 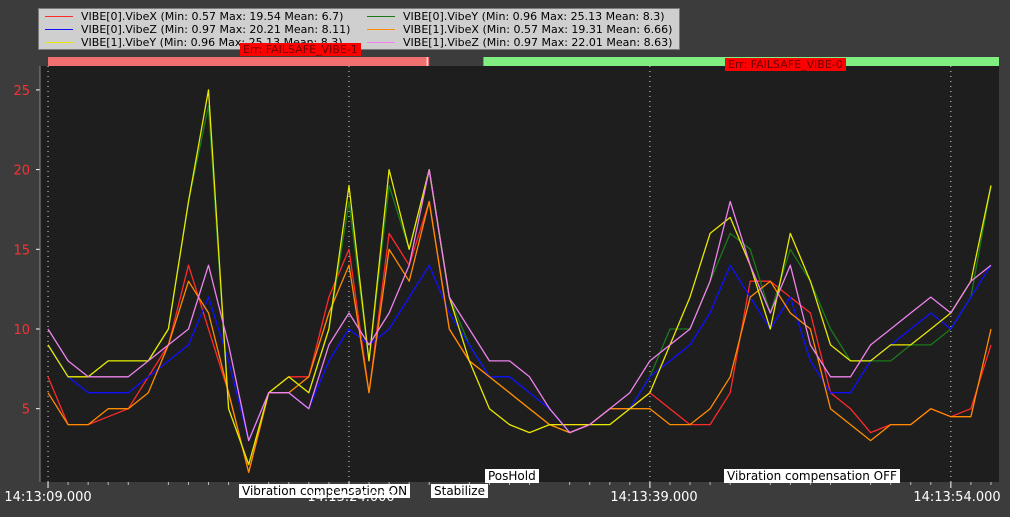 What do you see at coordinates (21, 330) in the screenshot?
I see `y-tick-label: 10` at bounding box center [21, 330].